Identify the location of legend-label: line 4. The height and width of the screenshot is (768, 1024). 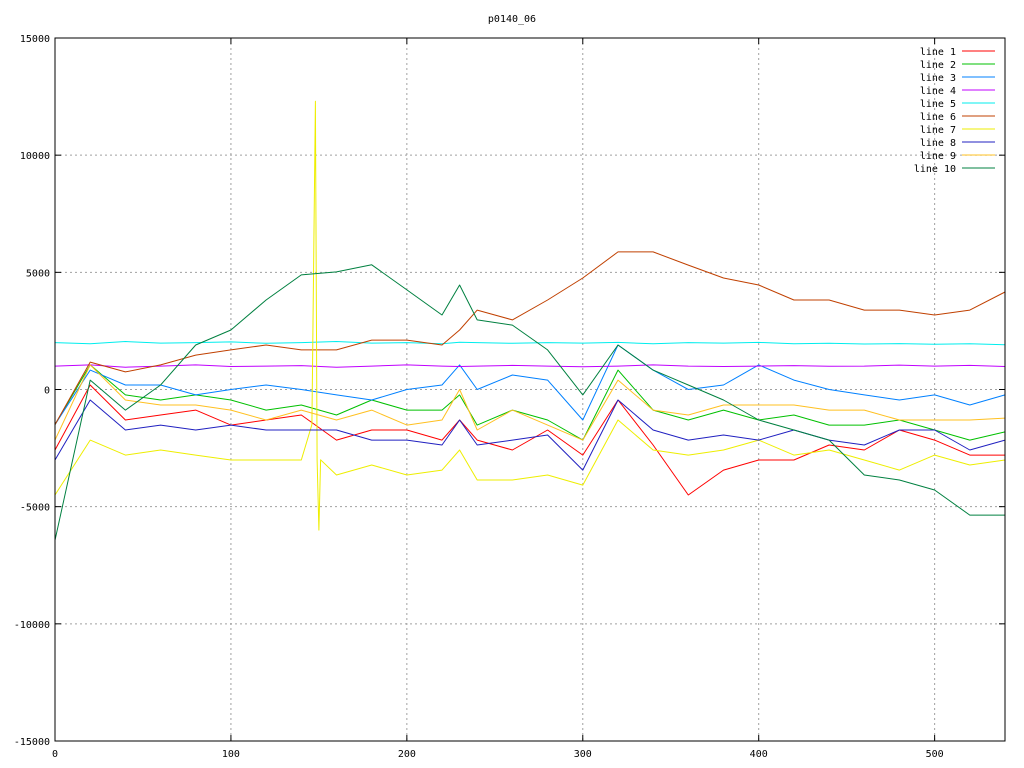
(938, 91).